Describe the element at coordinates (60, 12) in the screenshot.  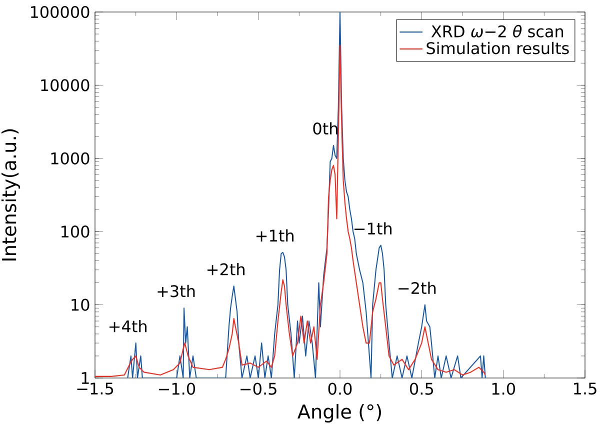
I see `y-tick-label: 100000` at that location.